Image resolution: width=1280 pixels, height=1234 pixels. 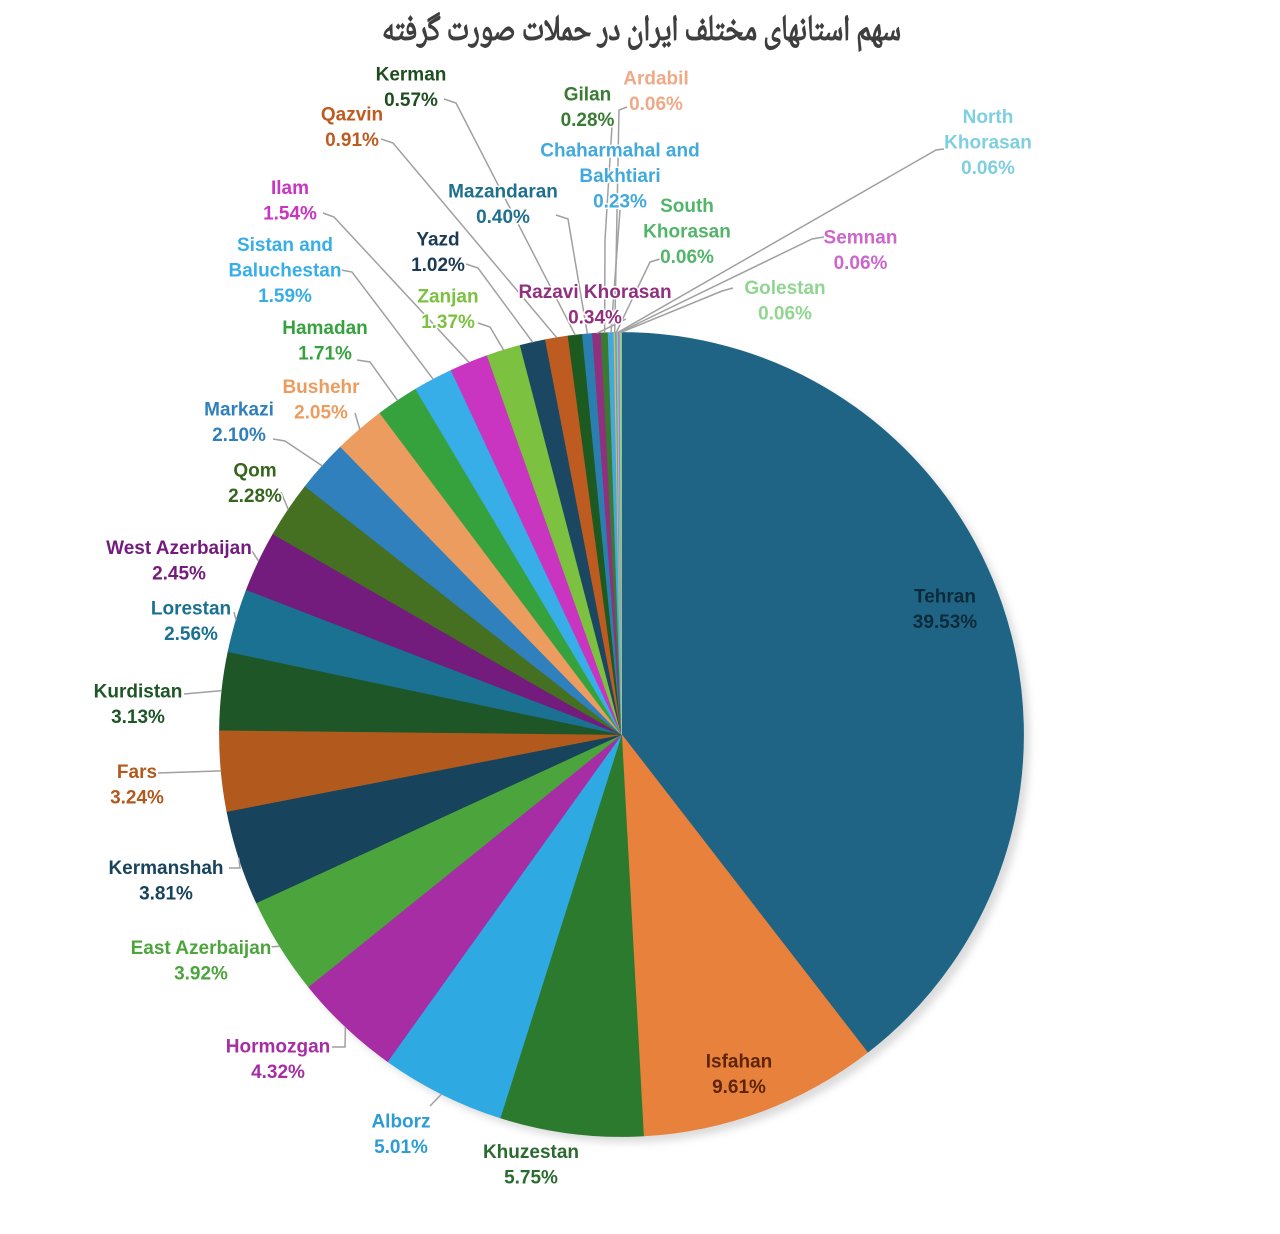 I want to click on svg-text: Yazd, so click(x=437, y=240).